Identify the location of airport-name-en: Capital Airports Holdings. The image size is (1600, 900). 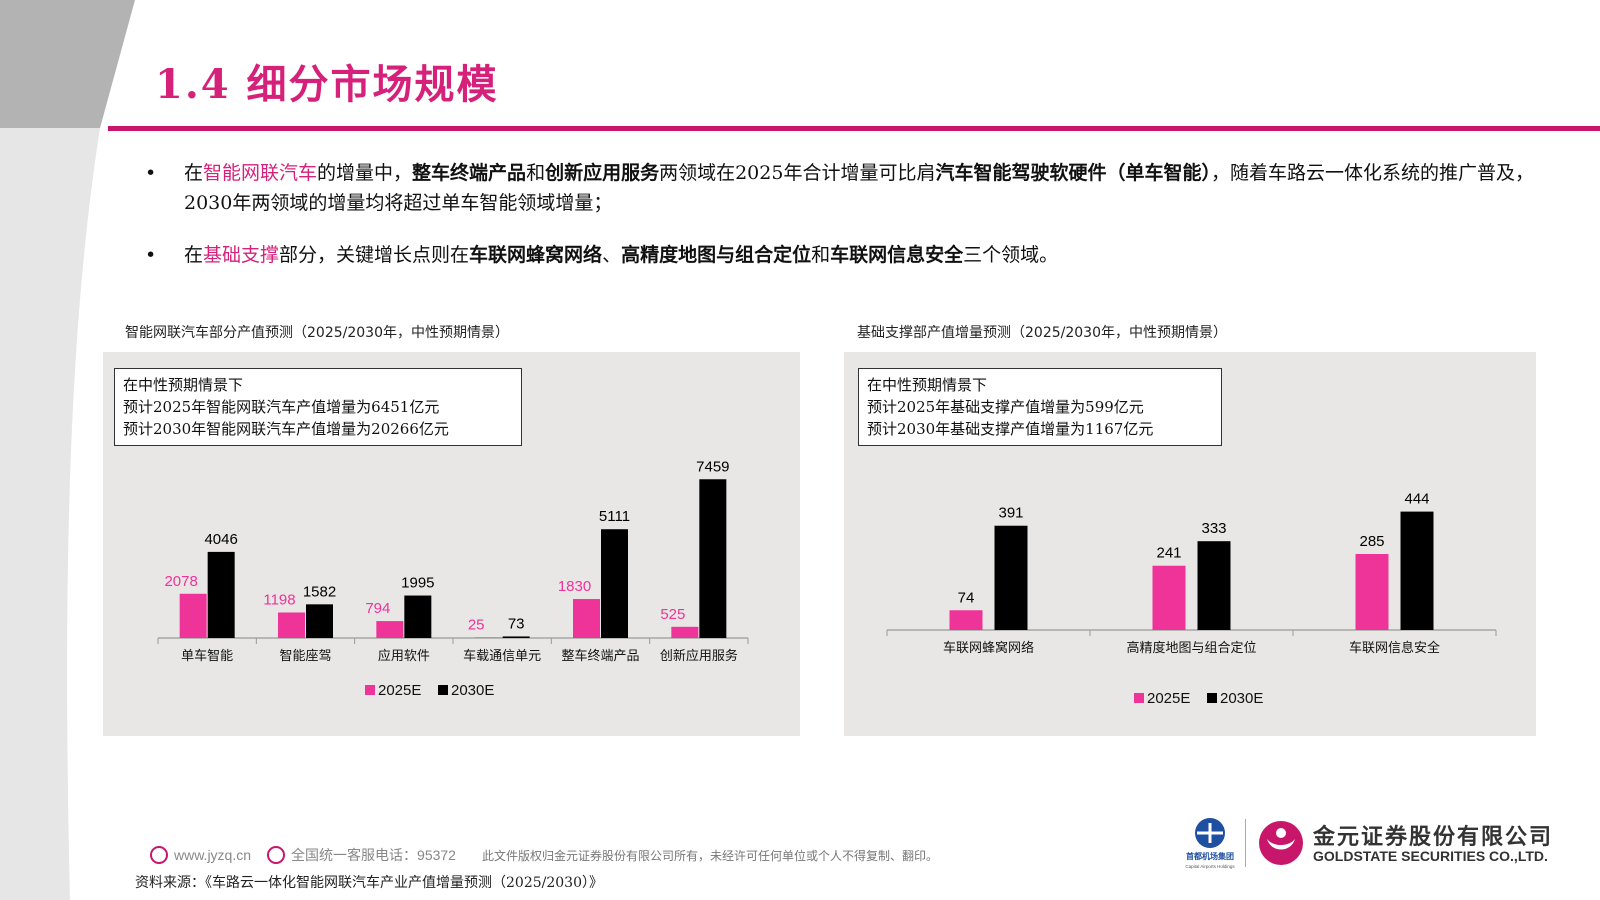
(1210, 866).